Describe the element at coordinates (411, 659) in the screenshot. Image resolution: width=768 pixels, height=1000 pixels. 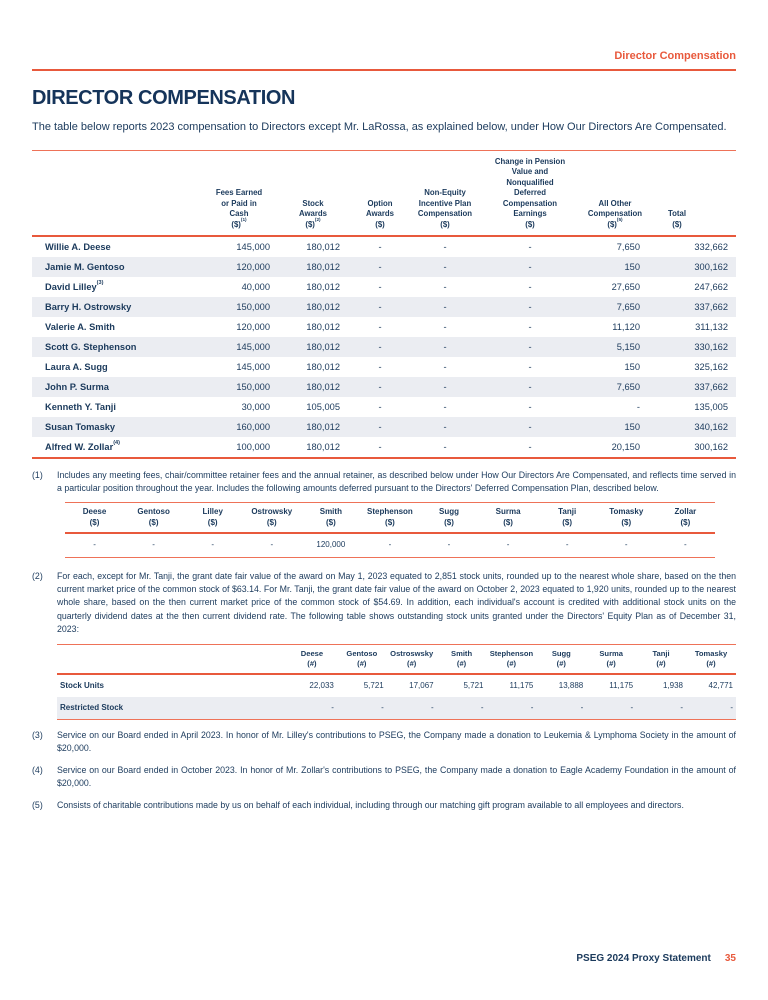
I see `stock-units-col-header: Ostroswsky (#)` at that location.